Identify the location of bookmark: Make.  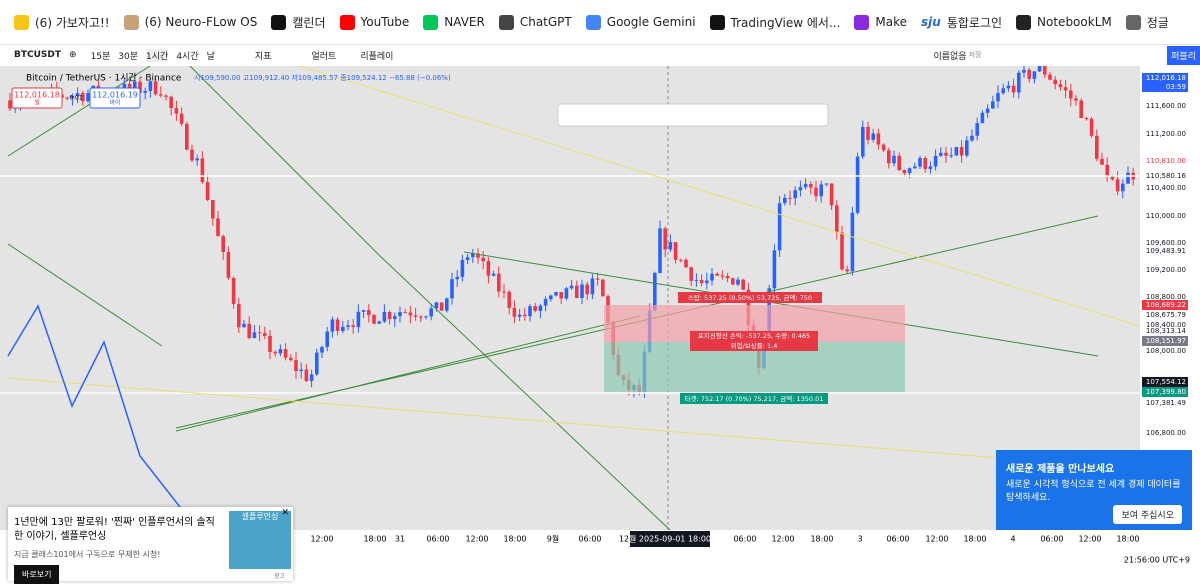
(880, 22).